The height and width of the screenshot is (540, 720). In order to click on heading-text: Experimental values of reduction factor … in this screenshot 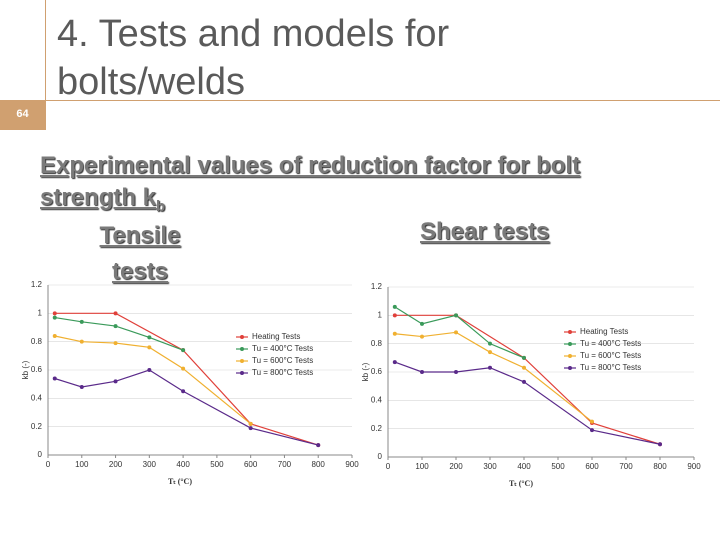, I will do `click(310, 181)`.